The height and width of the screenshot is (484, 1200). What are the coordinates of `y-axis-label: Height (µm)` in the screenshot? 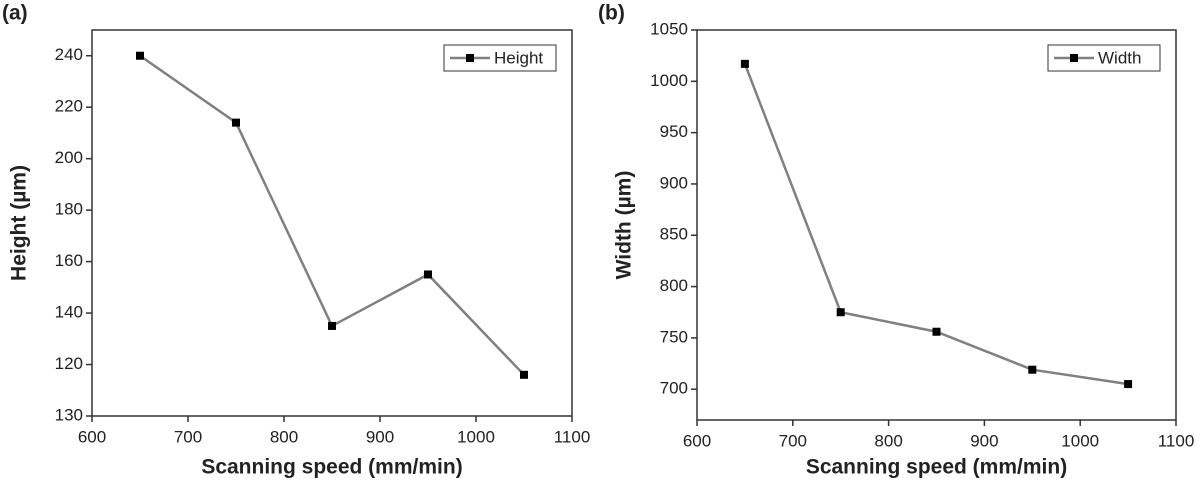 It's located at (19, 223).